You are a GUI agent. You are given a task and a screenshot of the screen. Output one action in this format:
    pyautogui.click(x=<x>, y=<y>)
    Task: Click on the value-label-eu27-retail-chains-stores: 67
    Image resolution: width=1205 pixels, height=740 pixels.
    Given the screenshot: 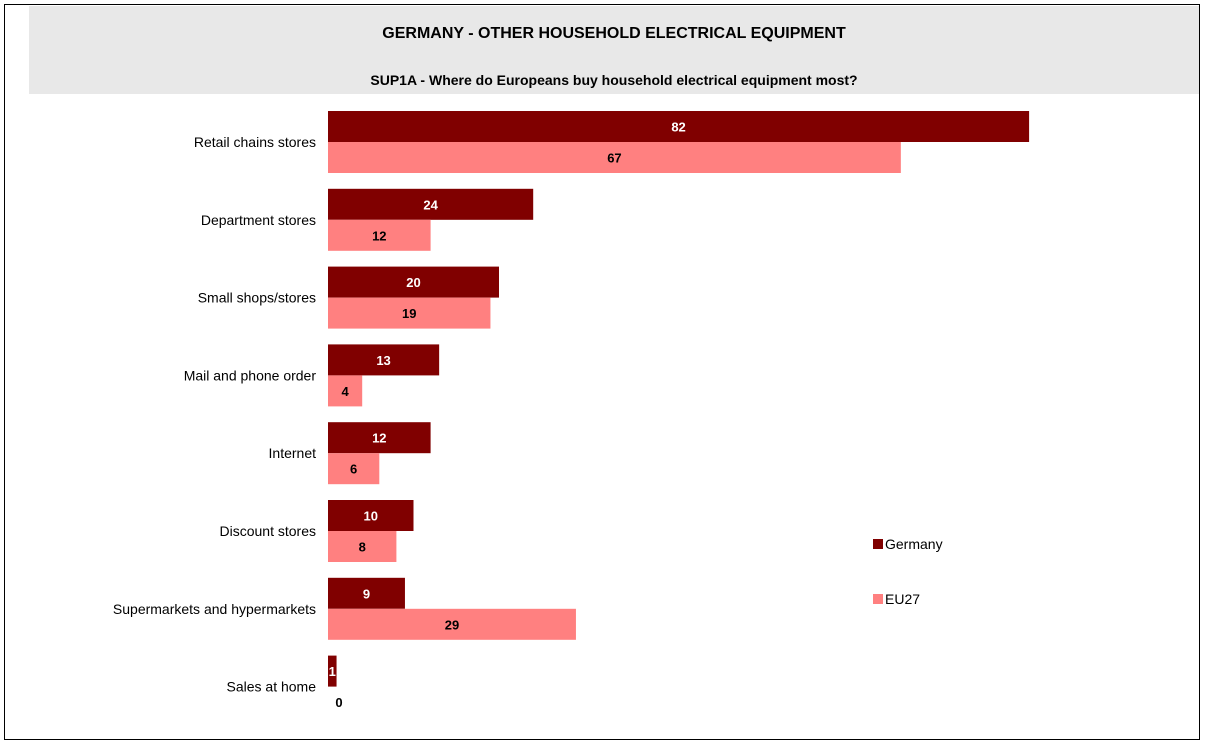 What is the action you would take?
    pyautogui.click(x=614, y=158)
    